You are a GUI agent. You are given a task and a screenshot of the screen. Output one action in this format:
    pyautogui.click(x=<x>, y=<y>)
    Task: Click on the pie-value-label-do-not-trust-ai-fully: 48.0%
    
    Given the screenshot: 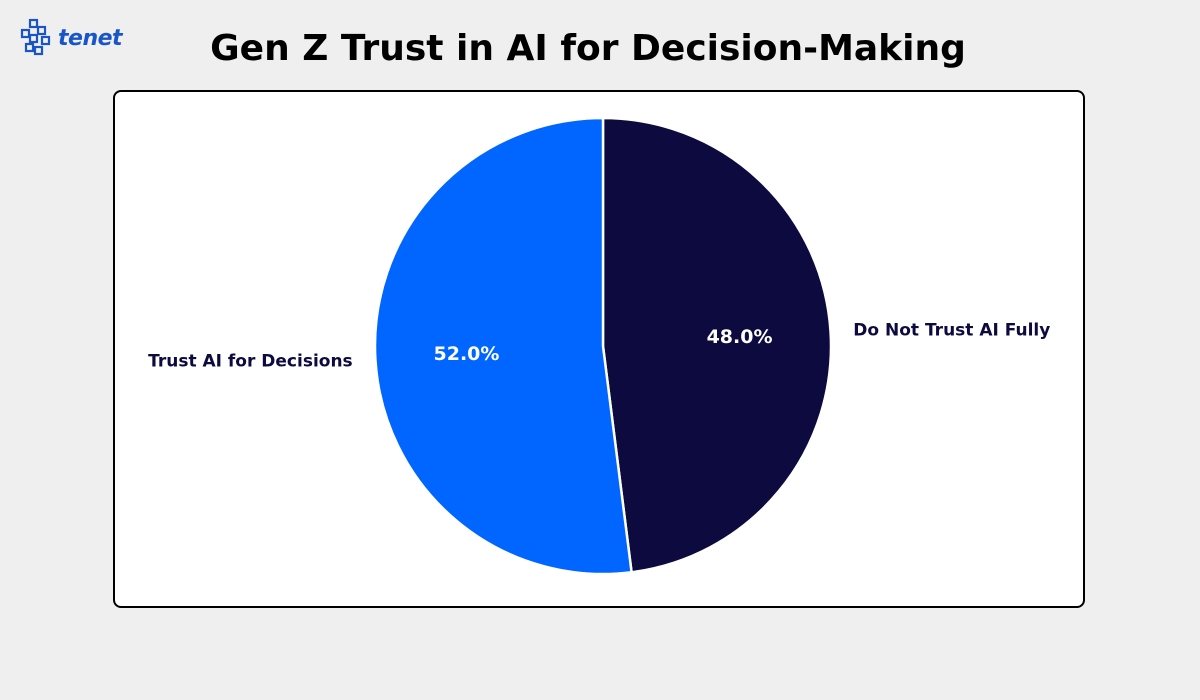 What is the action you would take?
    pyautogui.click(x=740, y=337)
    